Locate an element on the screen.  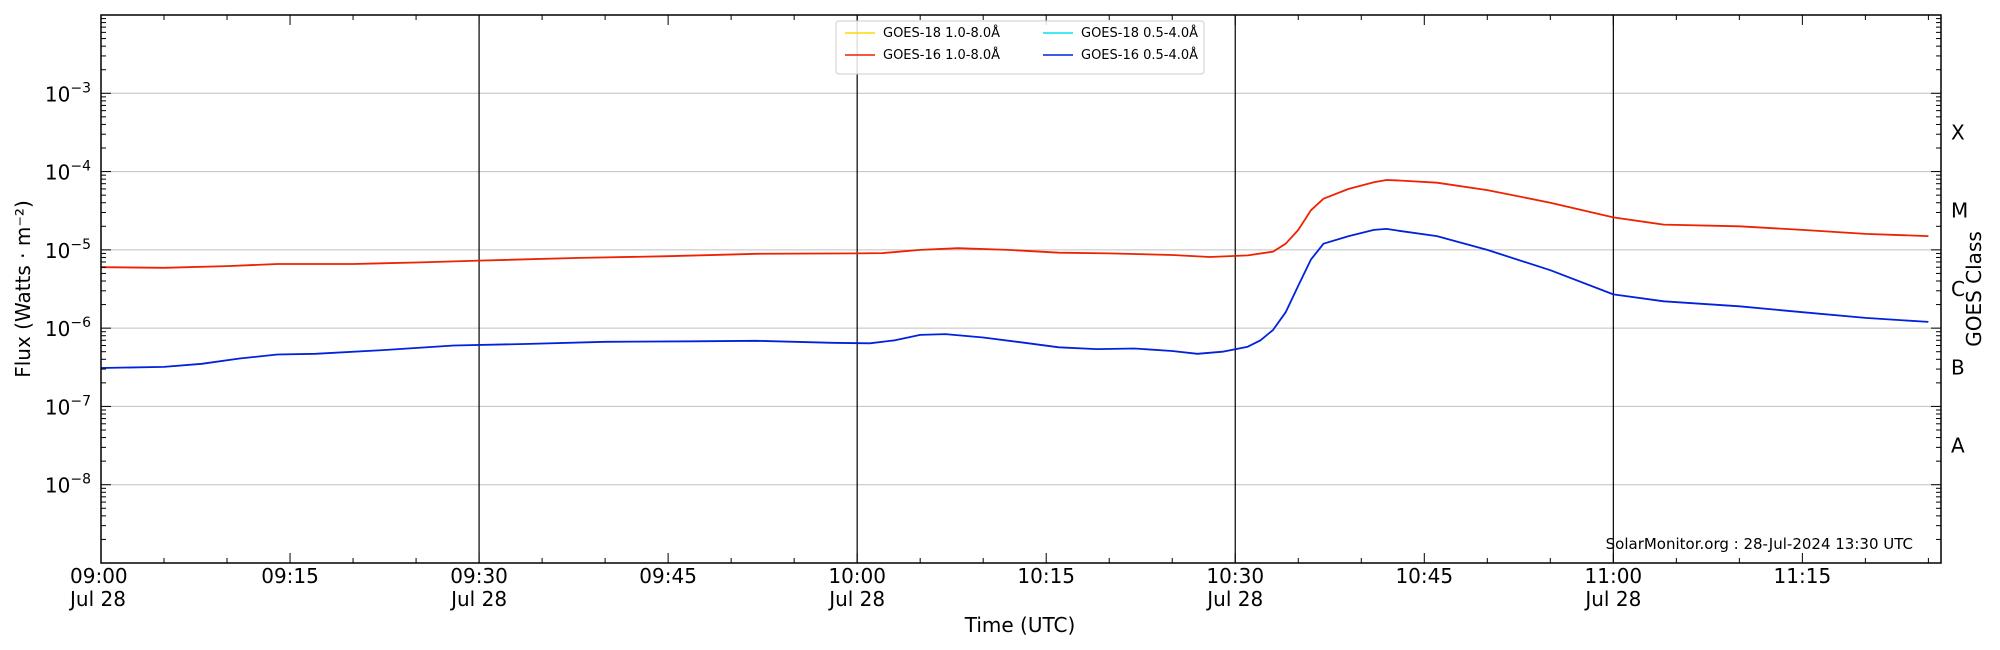
legend-label: GOES-16 0.5-4.0Å is located at coordinates (1139, 55).